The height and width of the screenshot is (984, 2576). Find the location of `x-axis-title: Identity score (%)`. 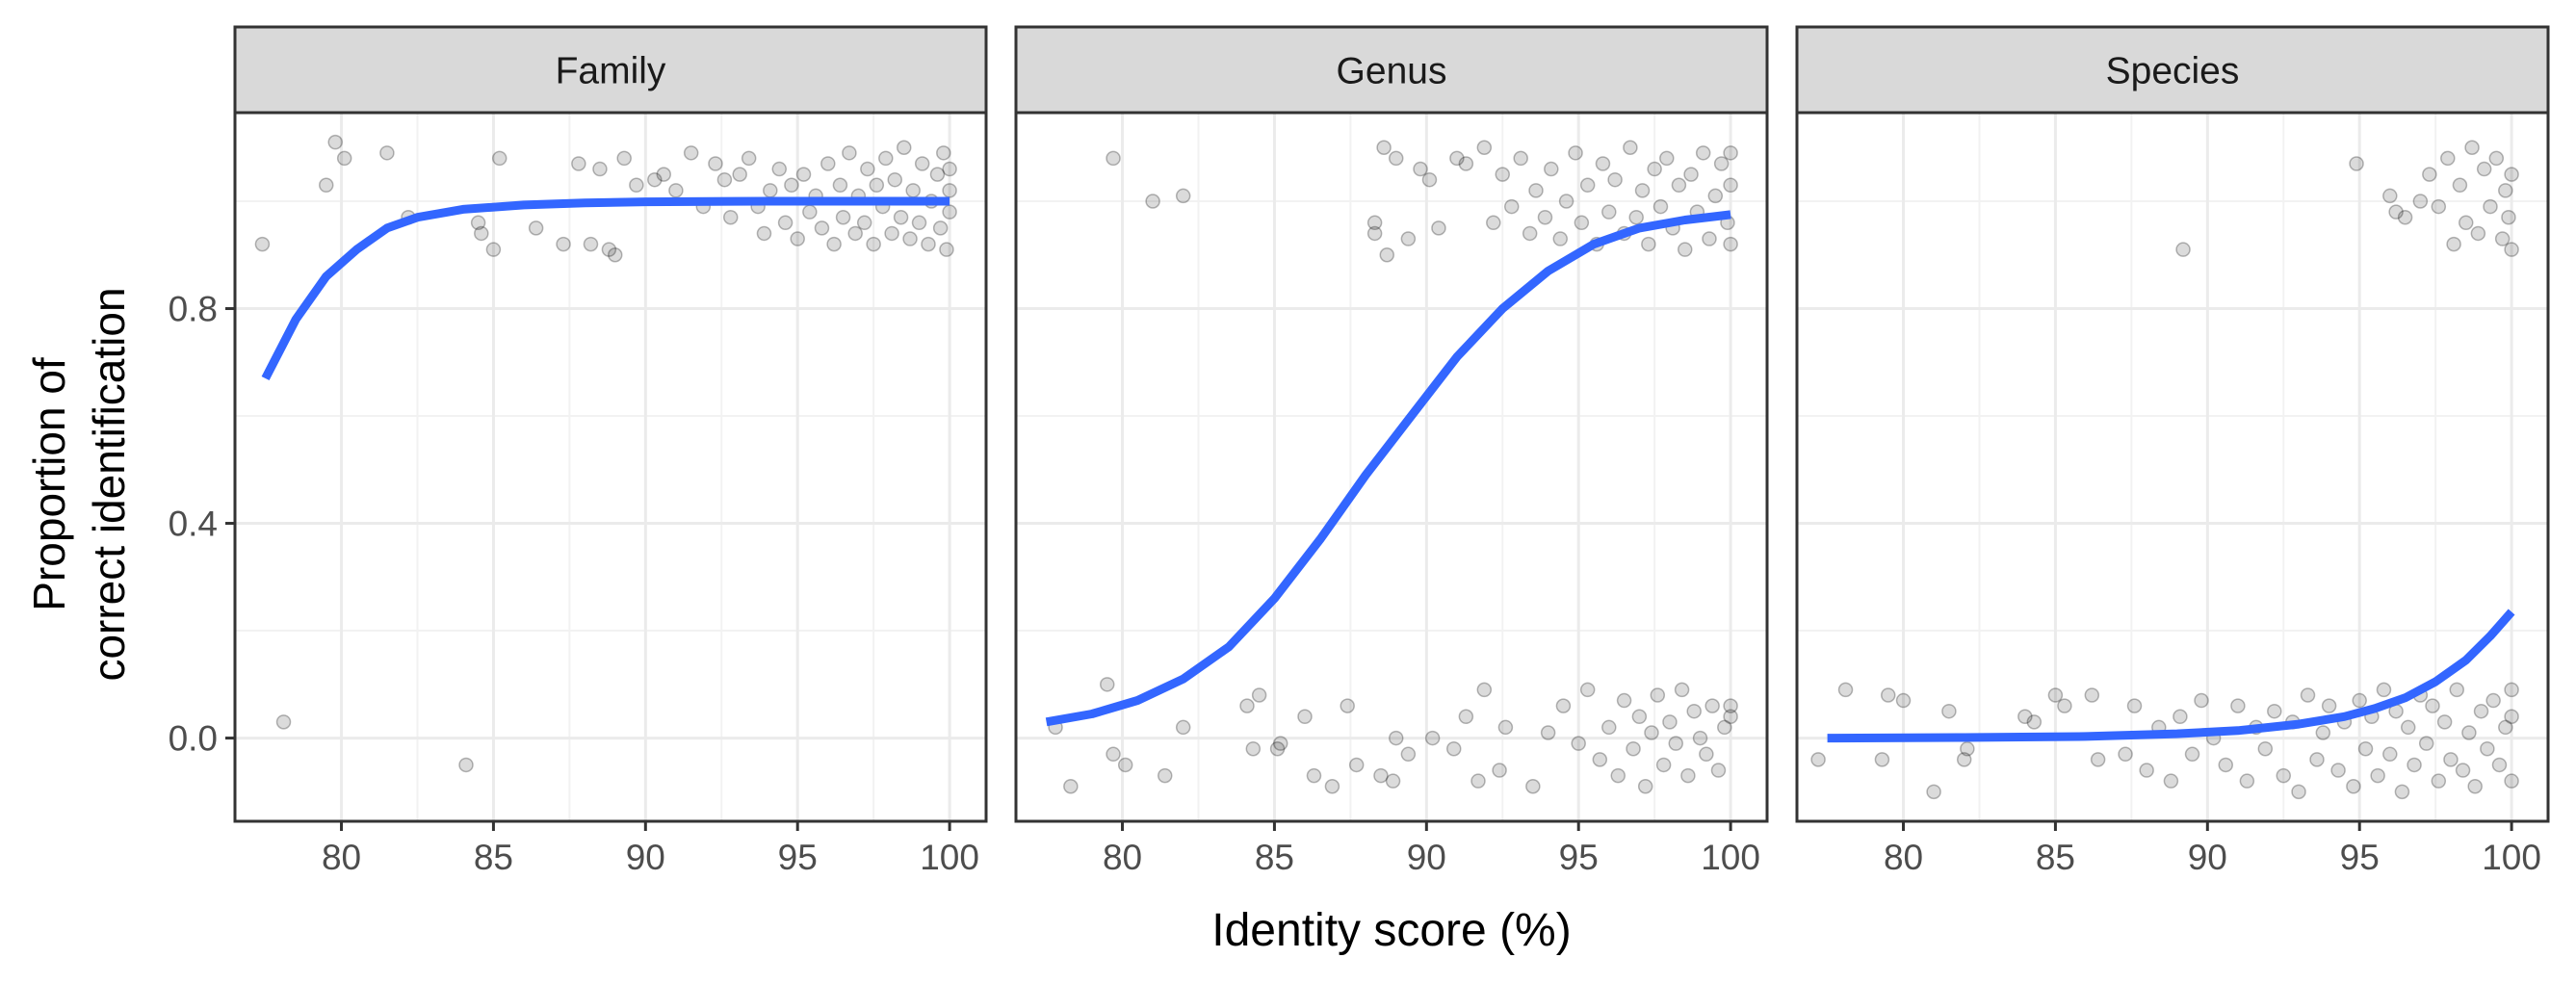

x-axis-title: Identity score (%) is located at coordinates (1391, 930).